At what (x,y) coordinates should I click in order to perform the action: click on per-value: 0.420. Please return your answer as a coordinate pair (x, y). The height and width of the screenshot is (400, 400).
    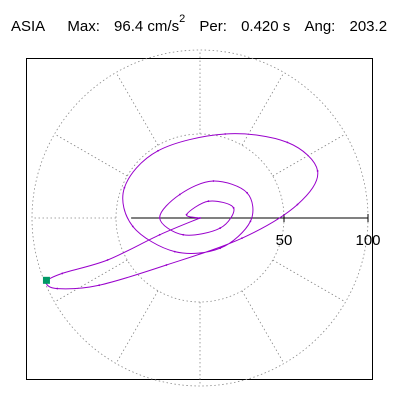
    Looking at the image, I should click on (260, 26).